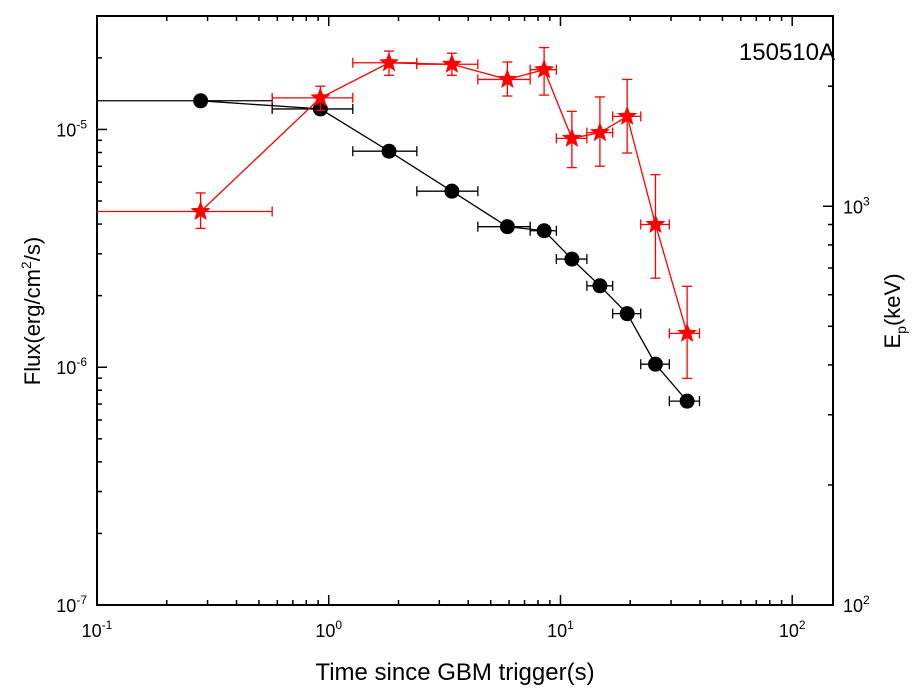  I want to click on chart-annotation: 150510A, so click(787, 52).